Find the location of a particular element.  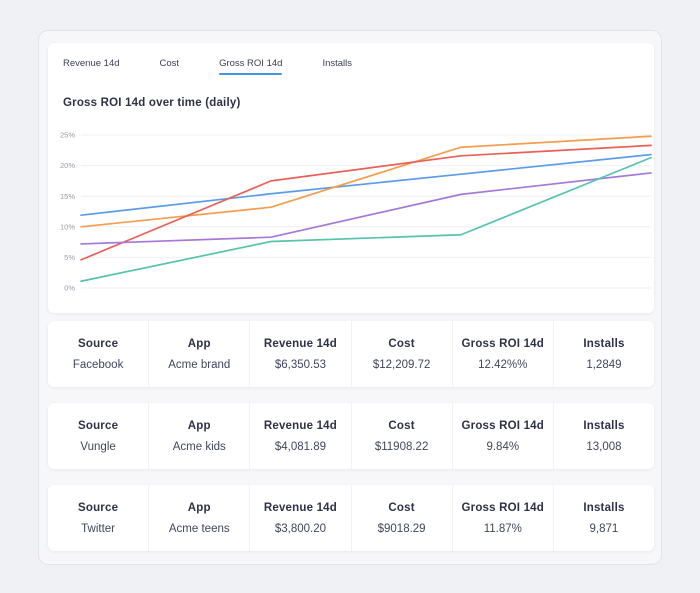

table-cell-app: App Acme teens is located at coordinates (198, 518).